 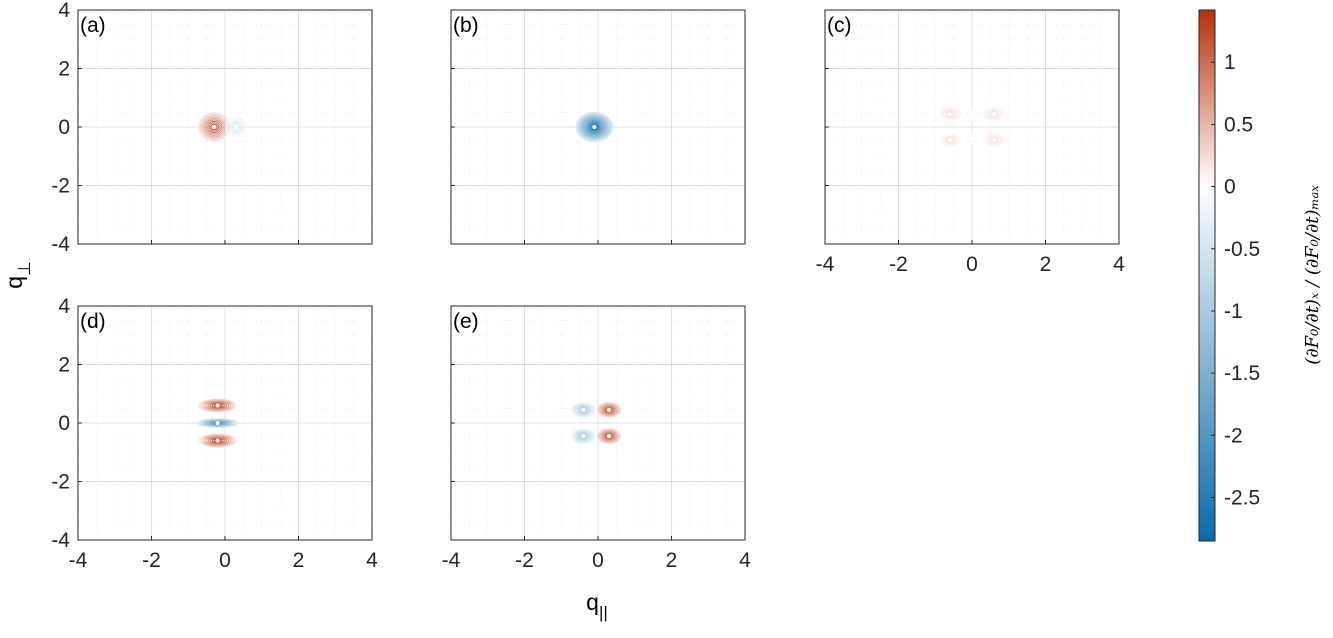 What do you see at coordinates (1312, 275) in the screenshot?
I see `colorbar-label: (∂F₀/∂t)ₓ / (∂F₀/∂t)ₘₐₓ` at bounding box center [1312, 275].